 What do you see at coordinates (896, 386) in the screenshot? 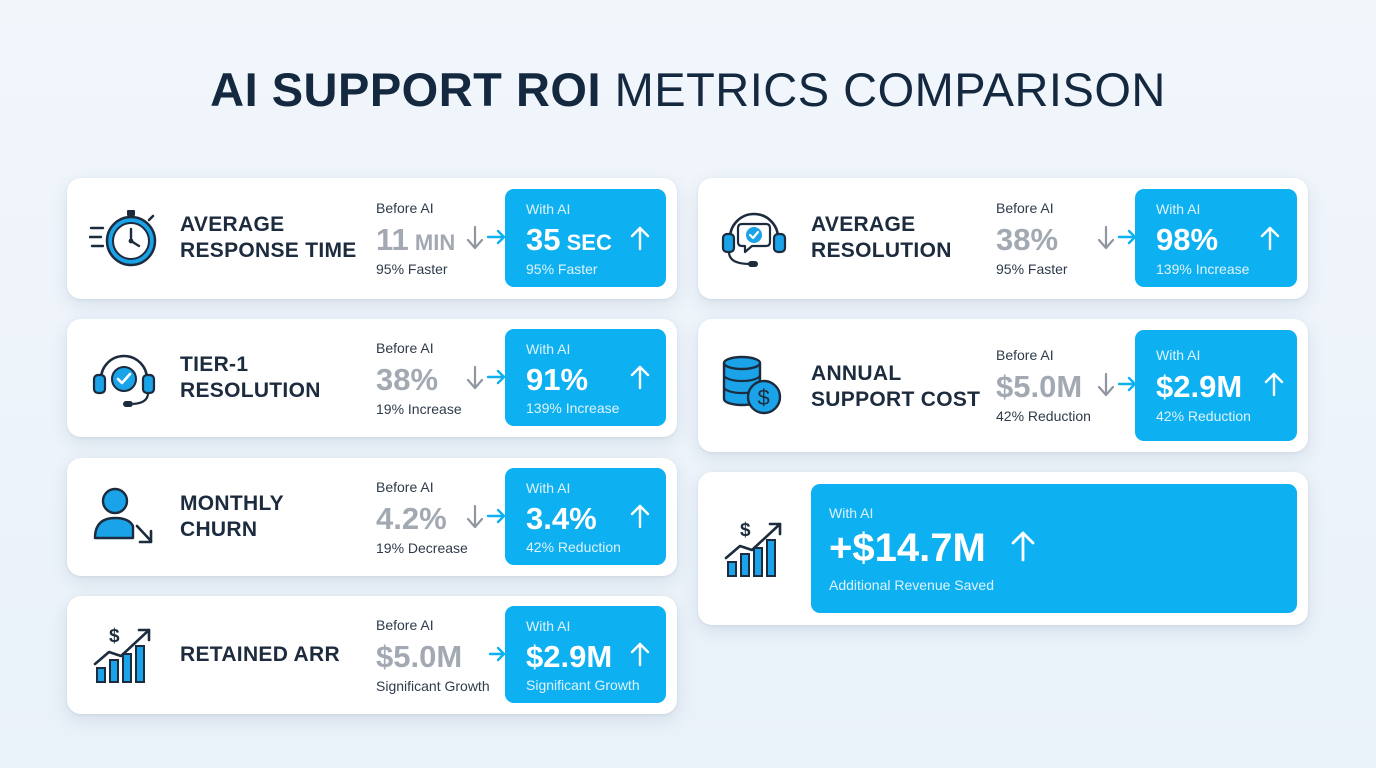
I see `metric-label: ANNUAL SUPPORT COST` at bounding box center [896, 386].